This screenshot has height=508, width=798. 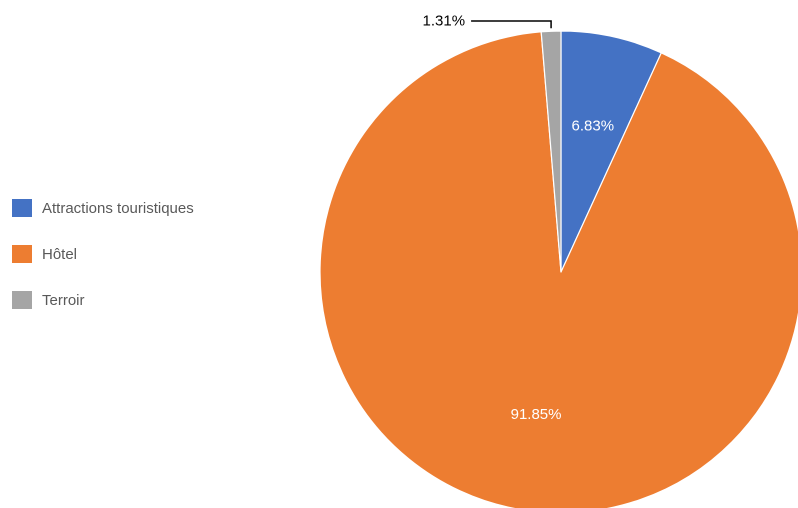 What do you see at coordinates (444, 21) in the screenshot?
I see `data-label-terroir: 1.31%` at bounding box center [444, 21].